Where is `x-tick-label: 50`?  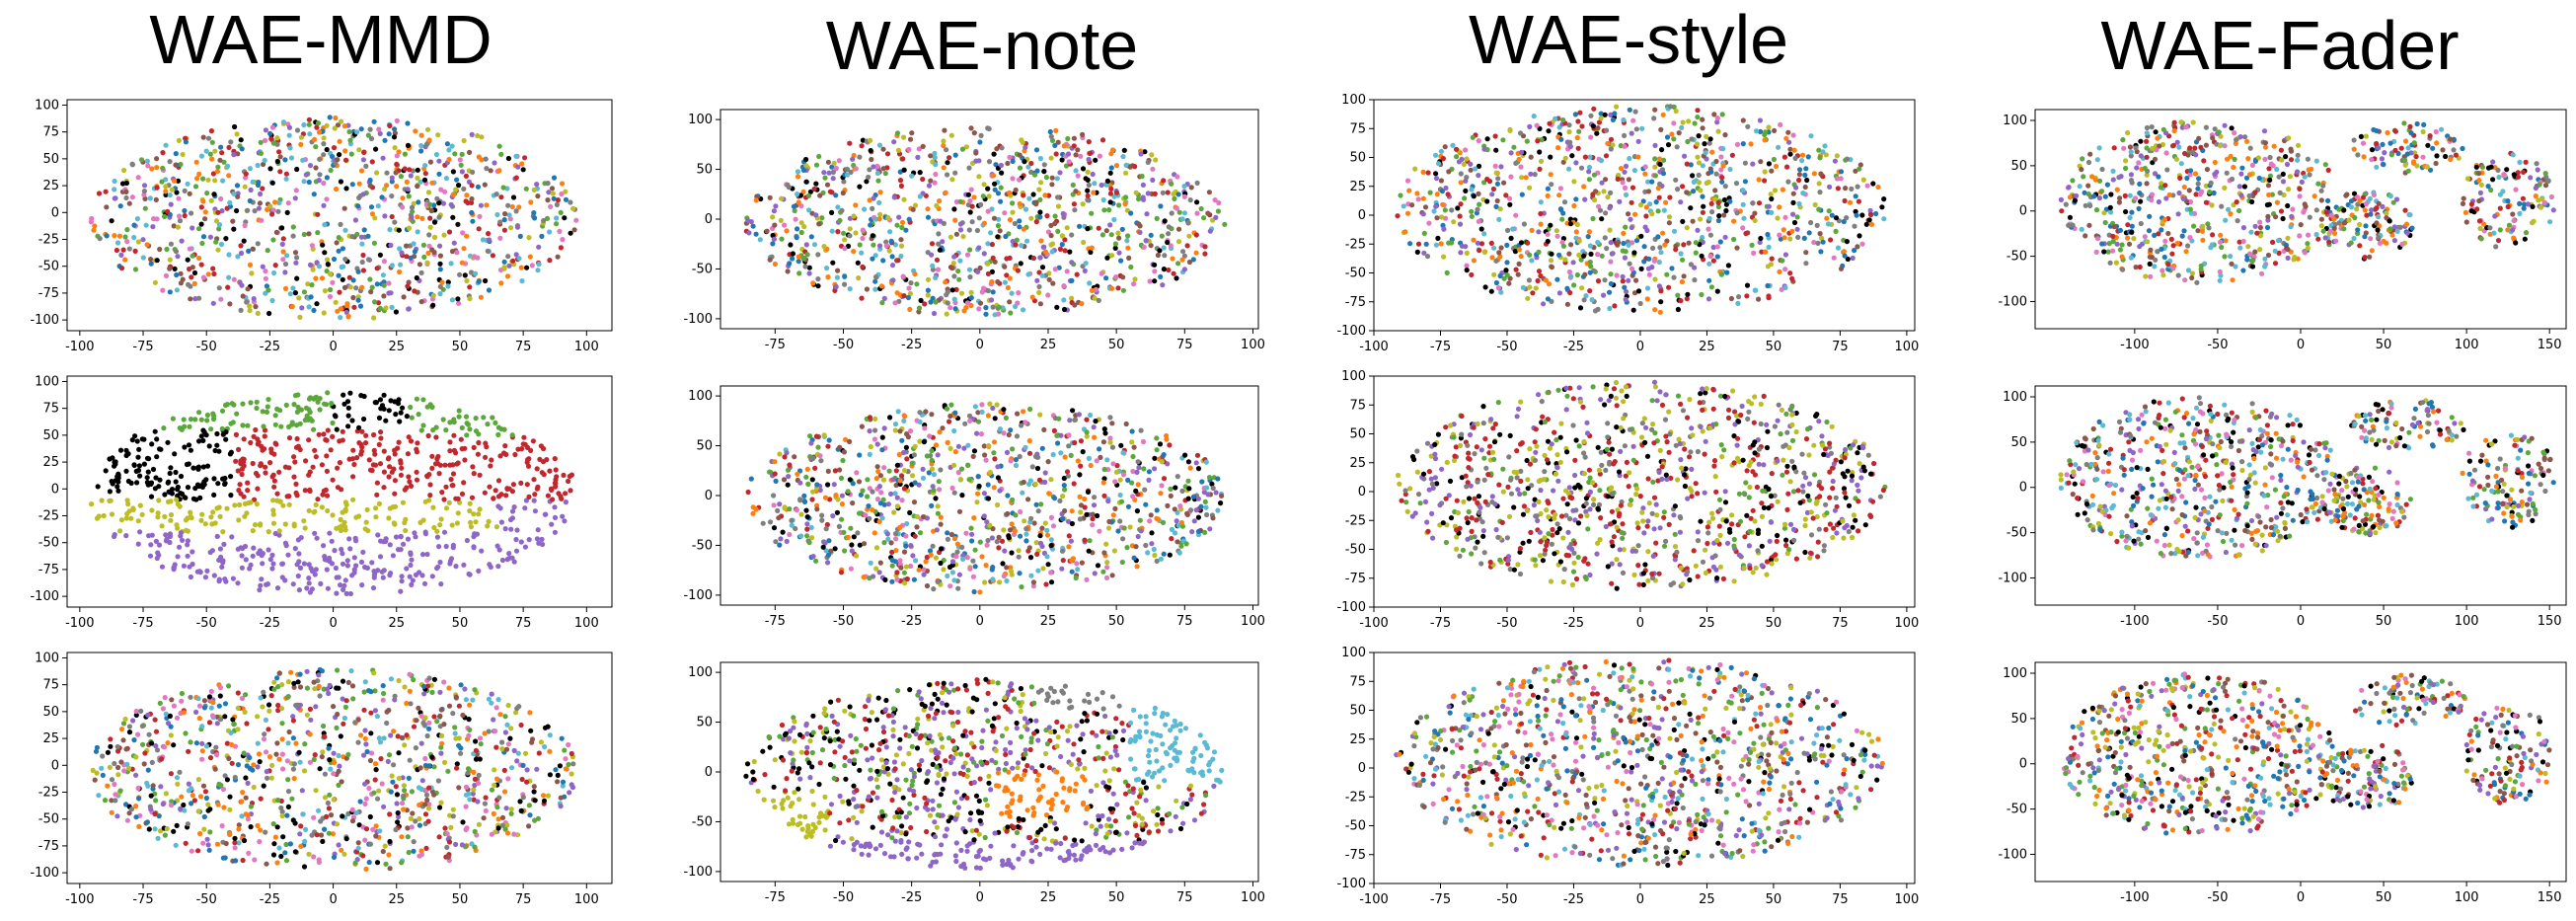 x-tick-label: 50 is located at coordinates (460, 347).